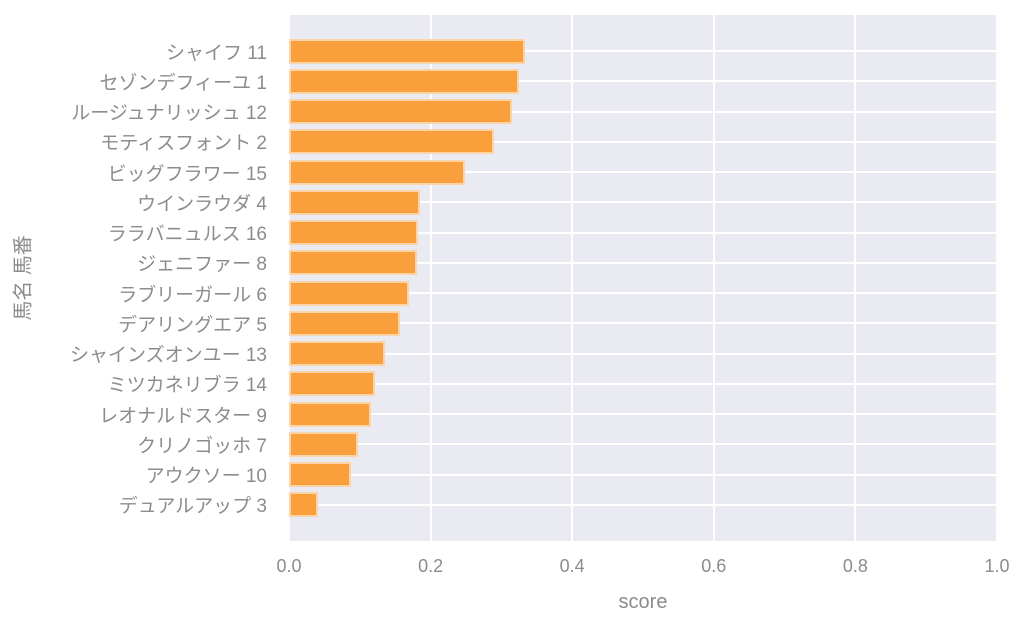 This screenshot has height=631, width=1024. What do you see at coordinates (714, 566) in the screenshot?
I see `x-tick-label: 0.6` at bounding box center [714, 566].